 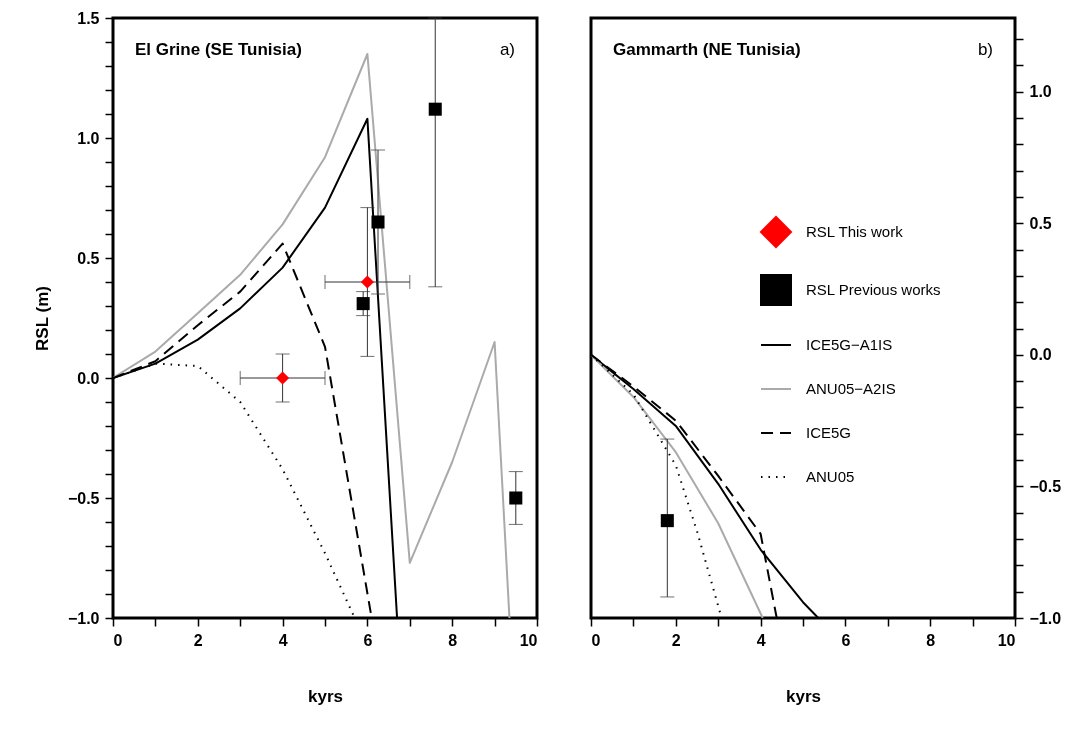 What do you see at coordinates (1040, 92) in the screenshot?
I see `y2-tick-label: 1.0` at bounding box center [1040, 92].